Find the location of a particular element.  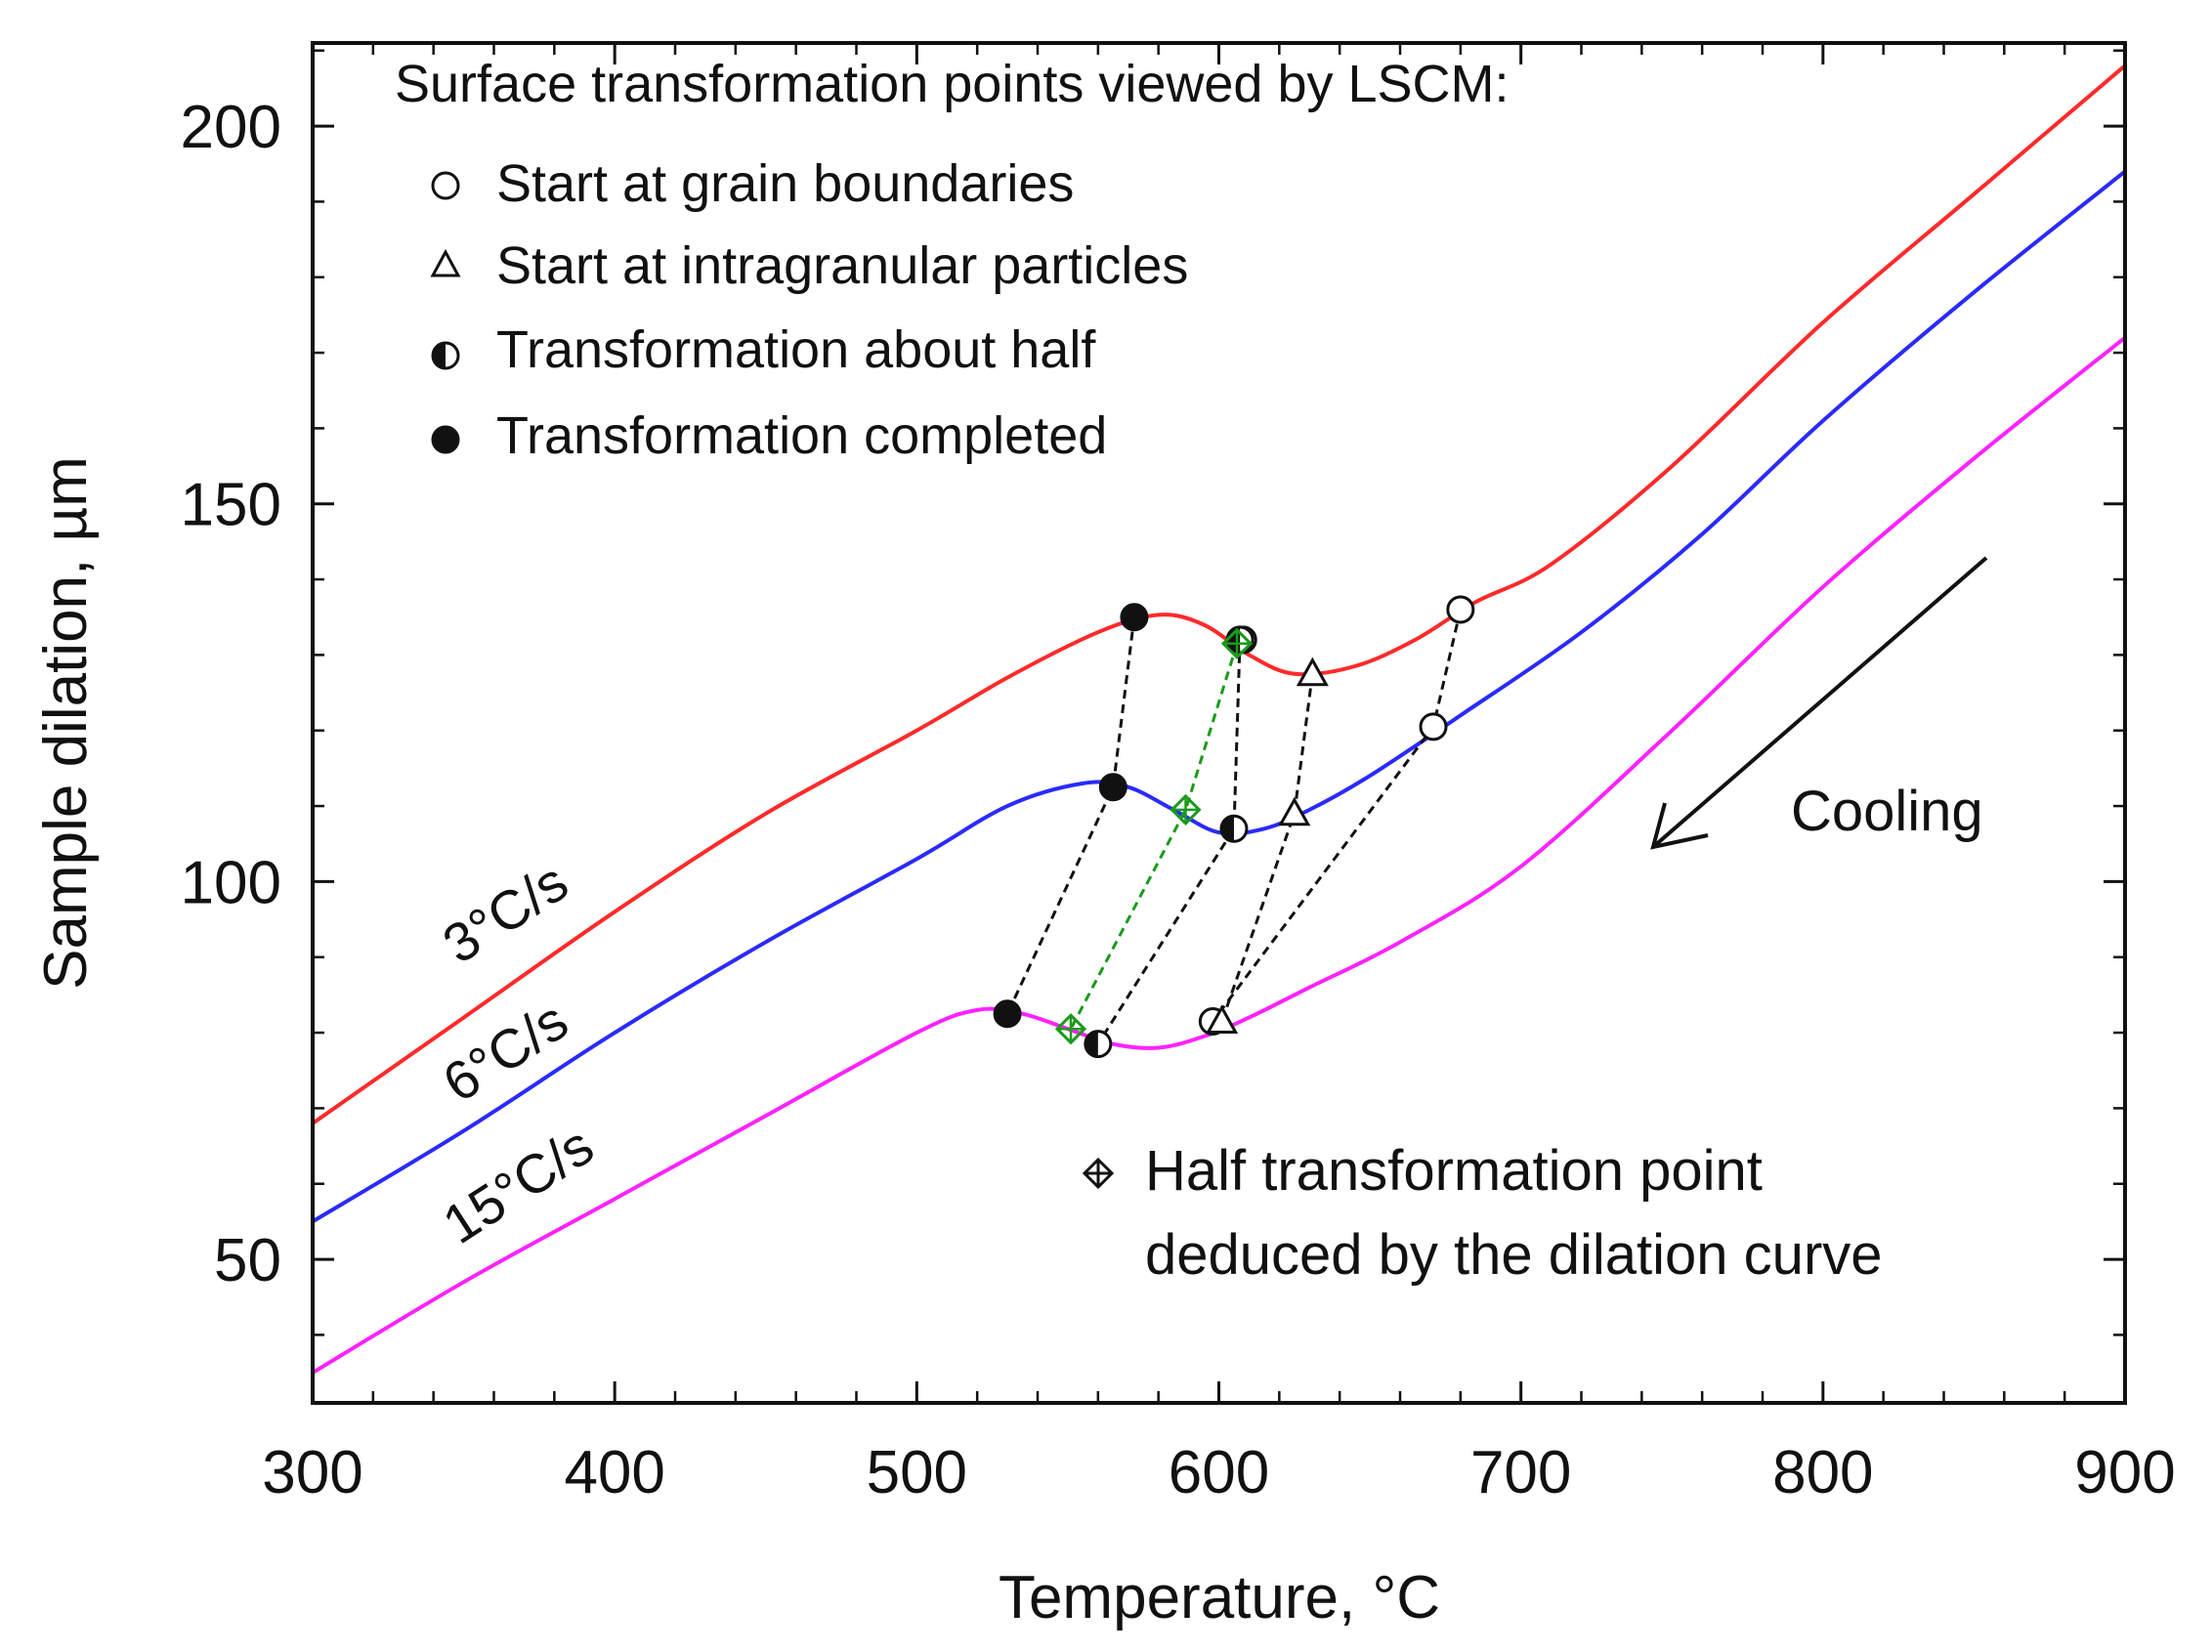

y-tick-label: 200 is located at coordinates (231, 127).